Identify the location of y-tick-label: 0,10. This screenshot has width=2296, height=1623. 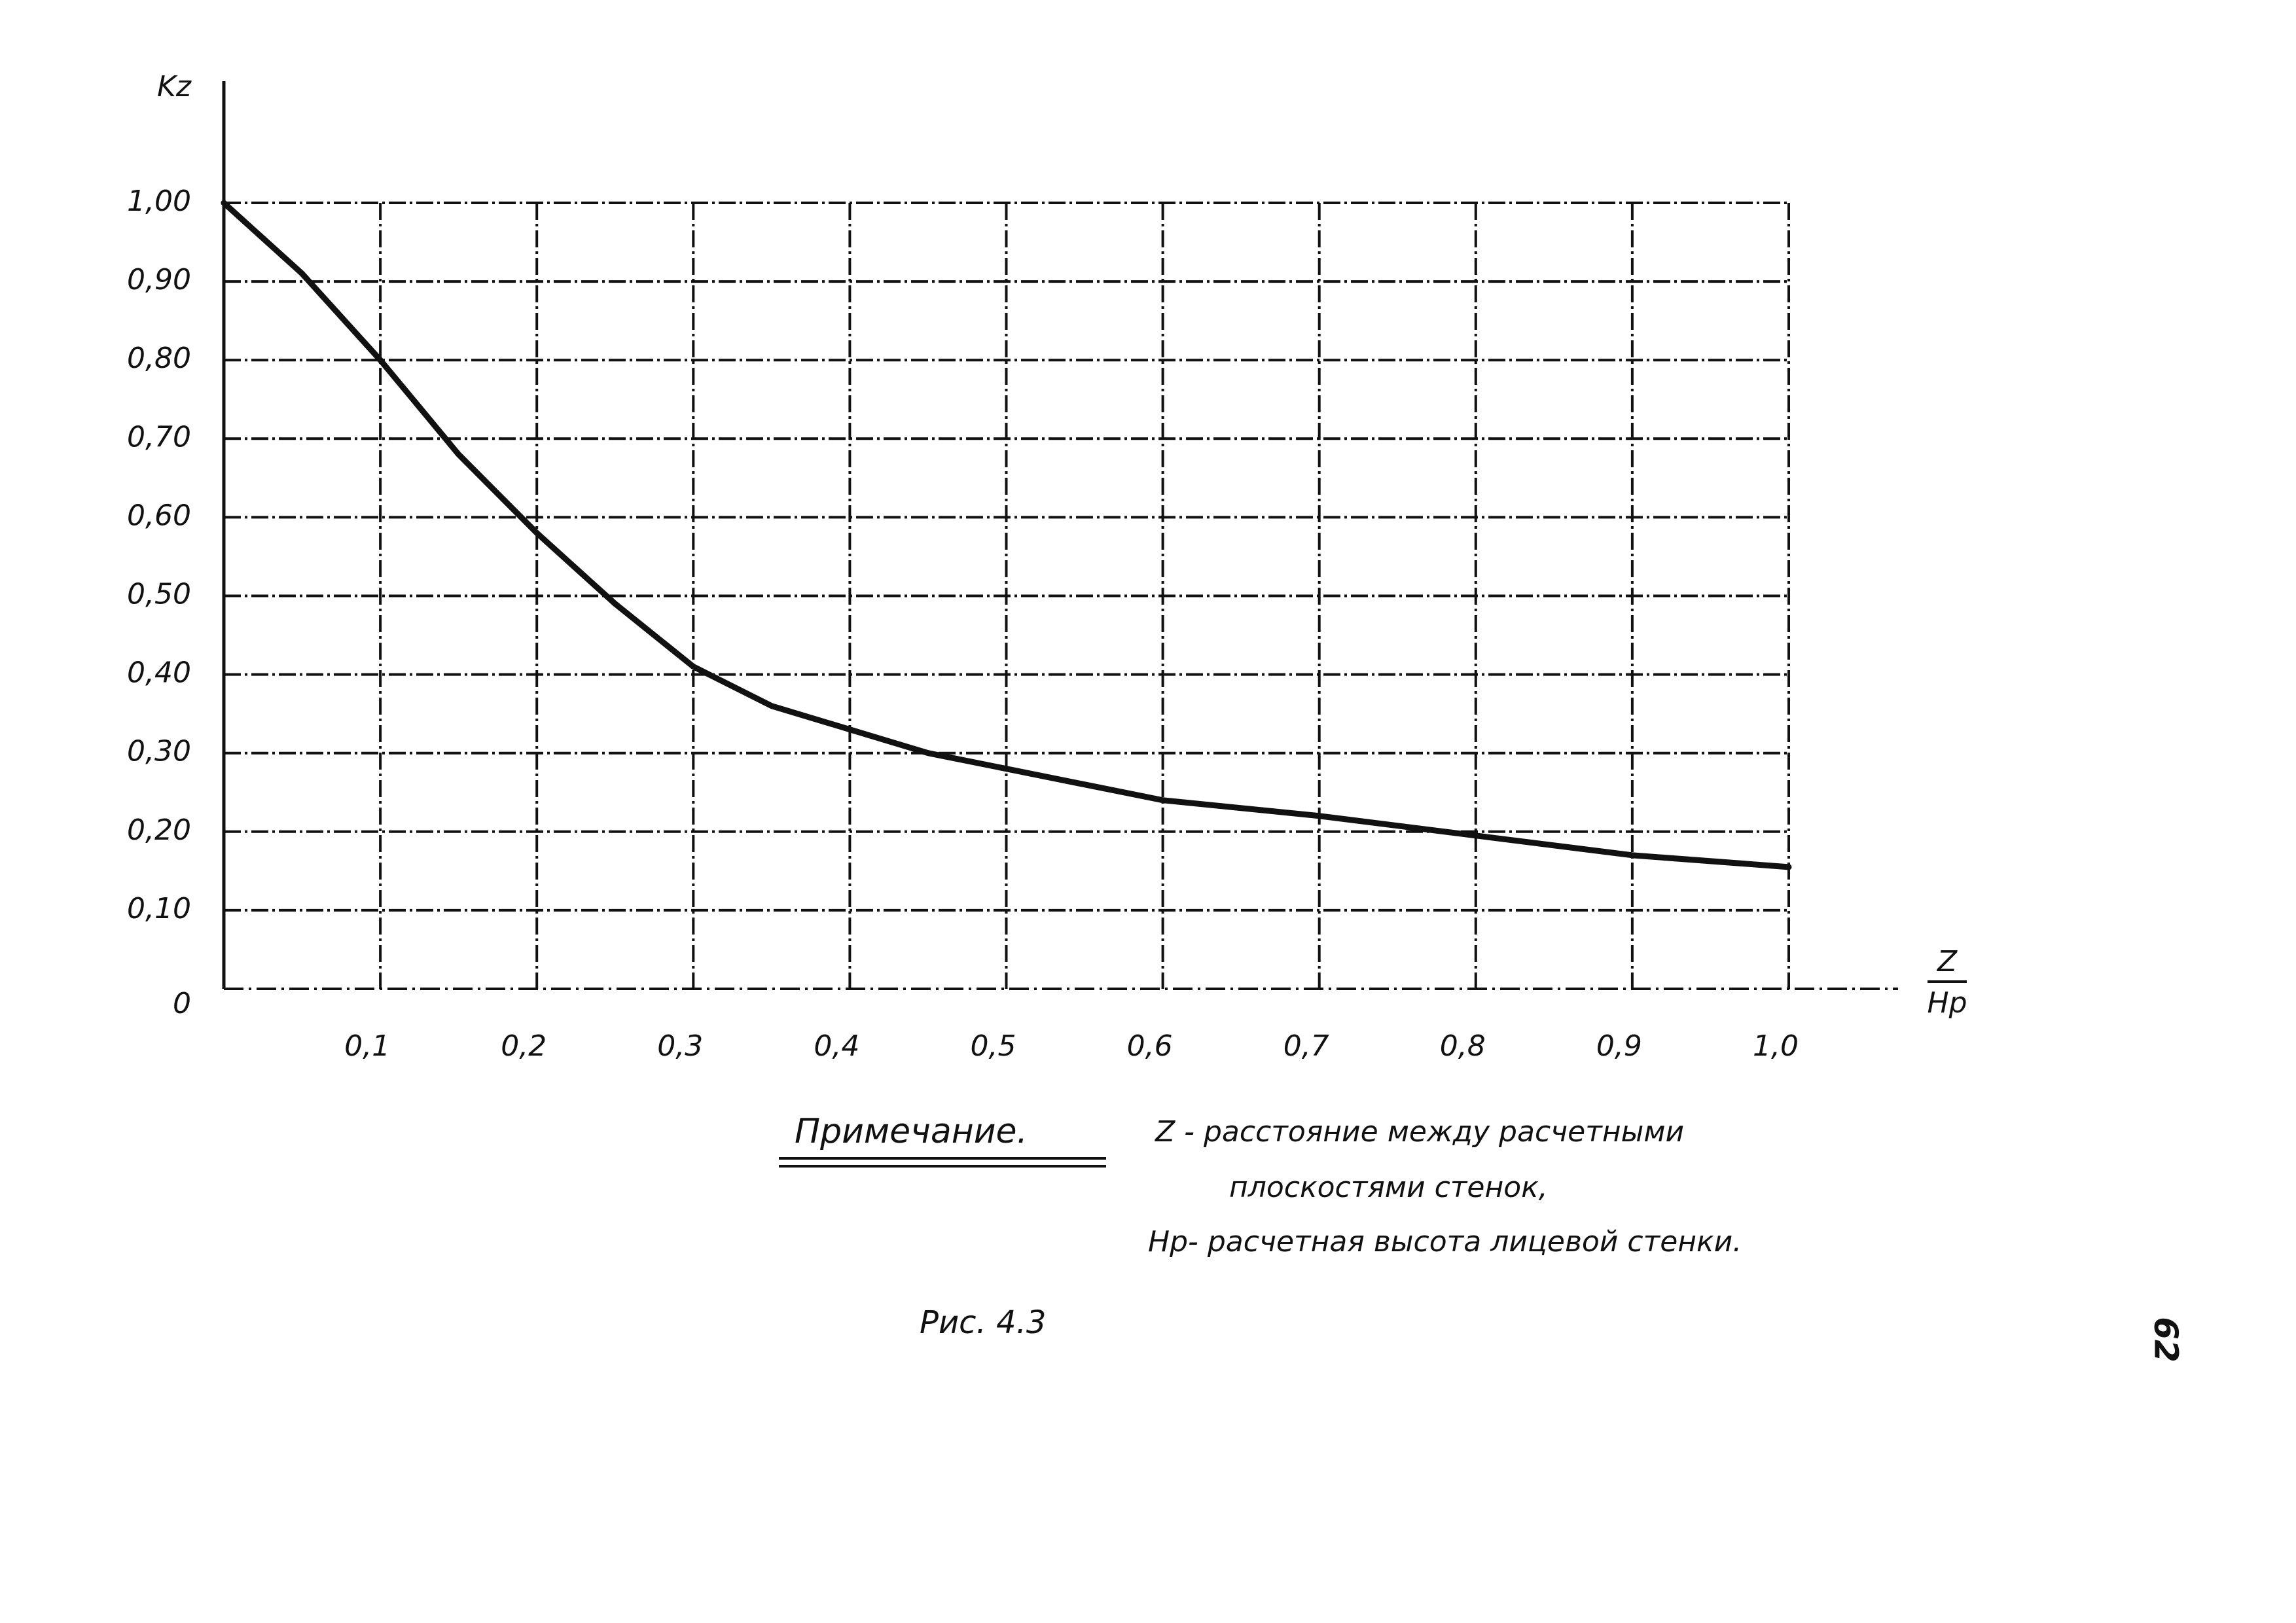
(159, 908).